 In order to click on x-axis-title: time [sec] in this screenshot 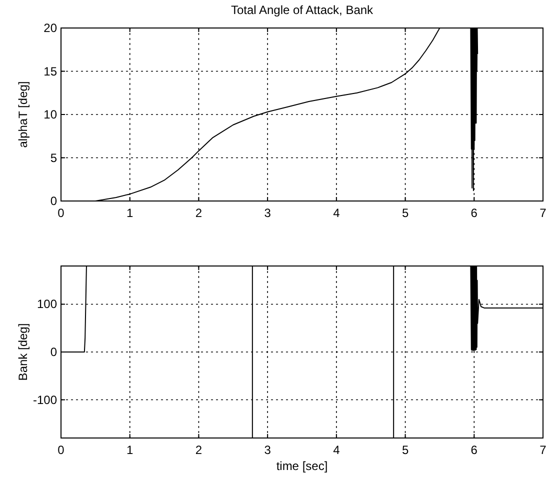, I will do `click(302, 466)`.